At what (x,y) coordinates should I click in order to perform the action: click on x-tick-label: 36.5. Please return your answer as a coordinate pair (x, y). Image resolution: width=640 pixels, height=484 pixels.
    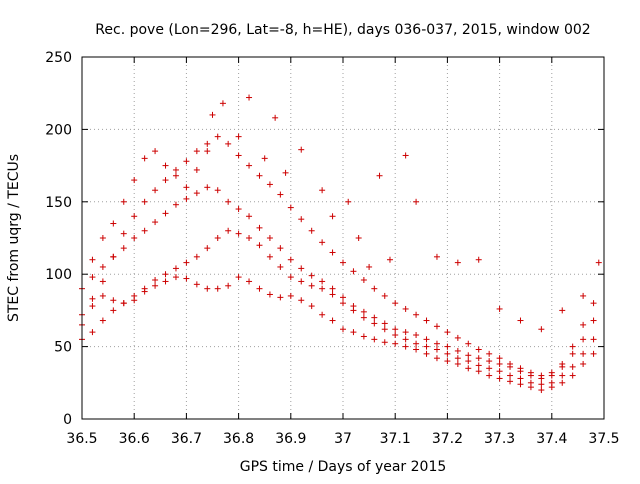
    Looking at the image, I should click on (81, 439).